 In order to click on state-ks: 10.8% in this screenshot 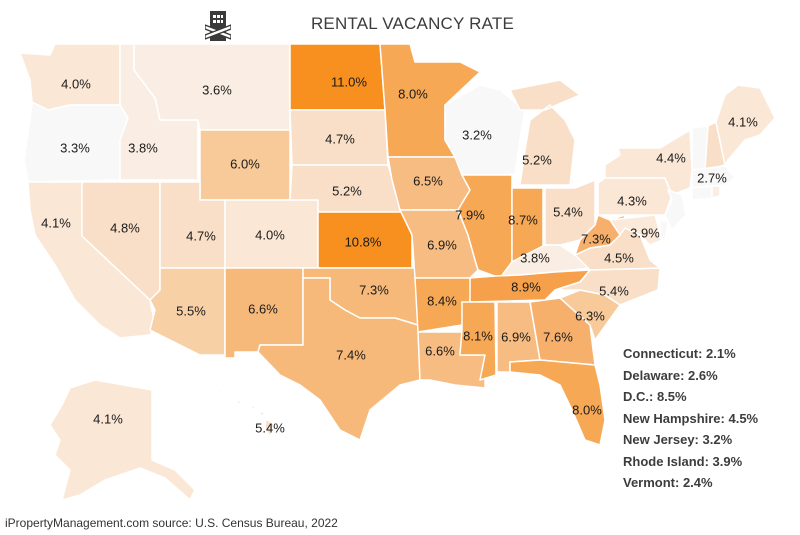, I will do `click(365, 240)`.